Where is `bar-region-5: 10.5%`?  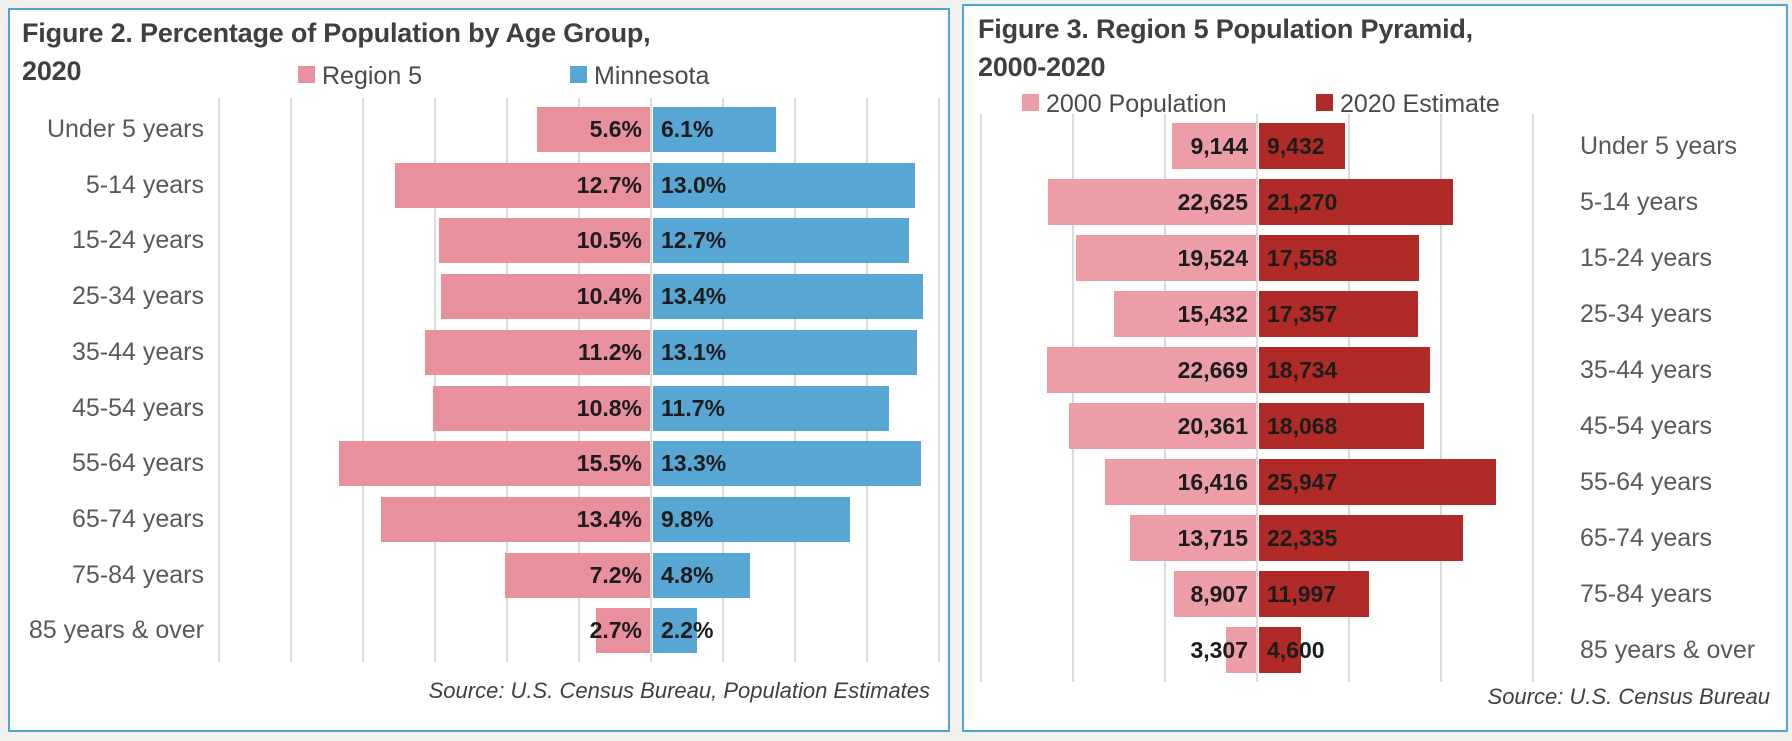 bar-region-5: 10.5% is located at coordinates (544, 241).